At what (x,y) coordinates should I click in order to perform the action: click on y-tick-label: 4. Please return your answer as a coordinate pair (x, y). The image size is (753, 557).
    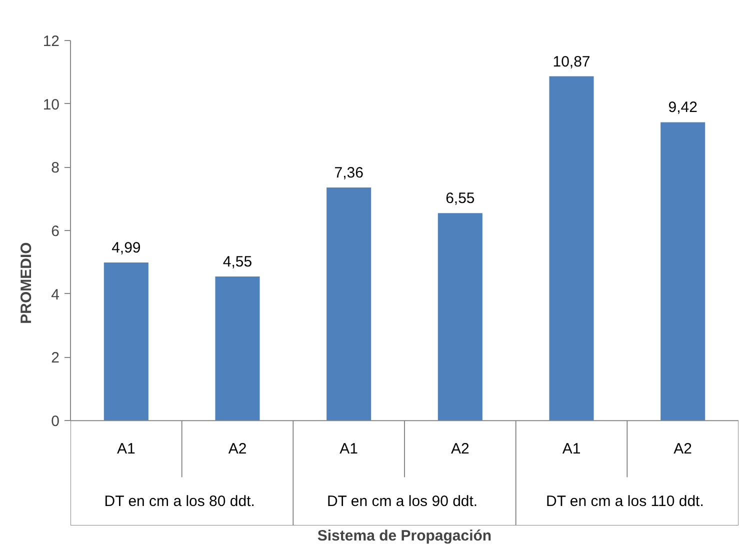
    Looking at the image, I should click on (55, 295).